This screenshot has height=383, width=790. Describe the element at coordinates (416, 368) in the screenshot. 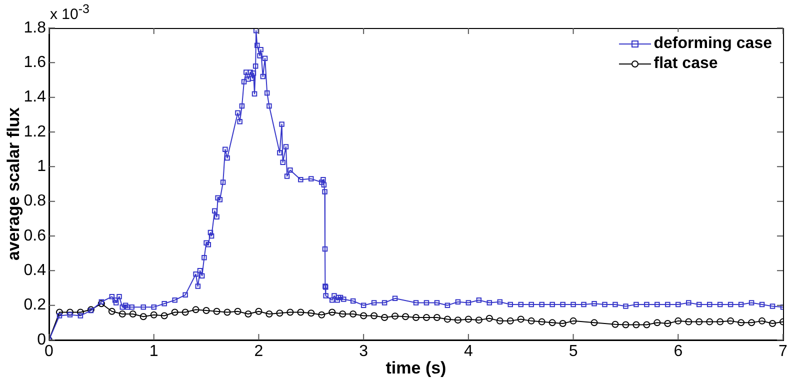

I see `x-axis-title: time (s)` at that location.